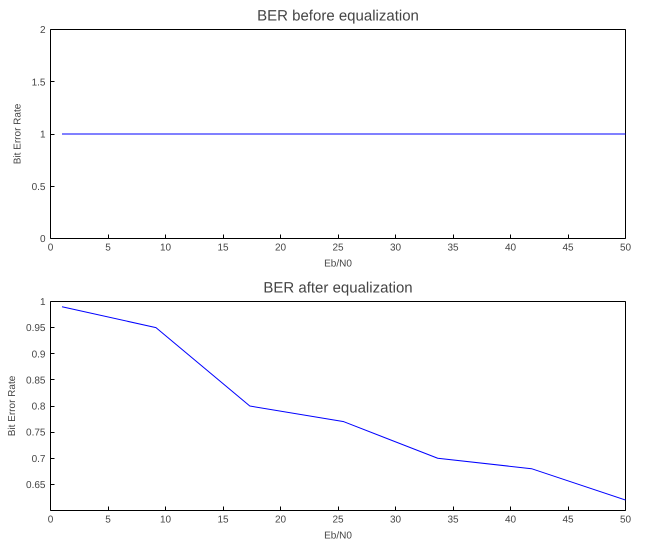 The image size is (649, 555). I want to click on y-tick-label: 0.5, so click(39, 187).